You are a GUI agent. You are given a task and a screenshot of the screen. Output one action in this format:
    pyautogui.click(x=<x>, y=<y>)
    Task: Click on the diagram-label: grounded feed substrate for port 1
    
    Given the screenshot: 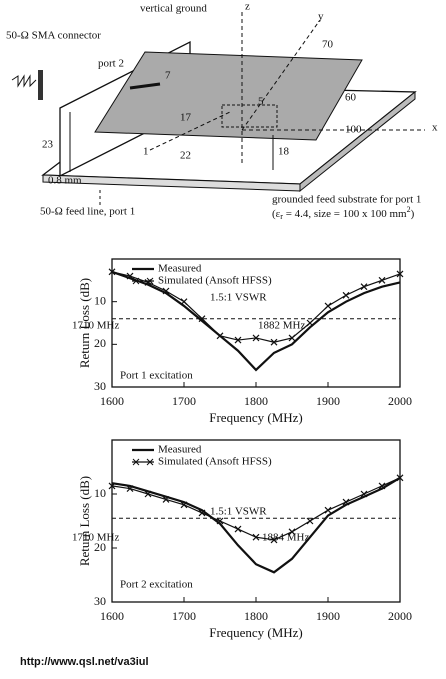 What is the action you would take?
    pyautogui.click(x=346, y=200)
    